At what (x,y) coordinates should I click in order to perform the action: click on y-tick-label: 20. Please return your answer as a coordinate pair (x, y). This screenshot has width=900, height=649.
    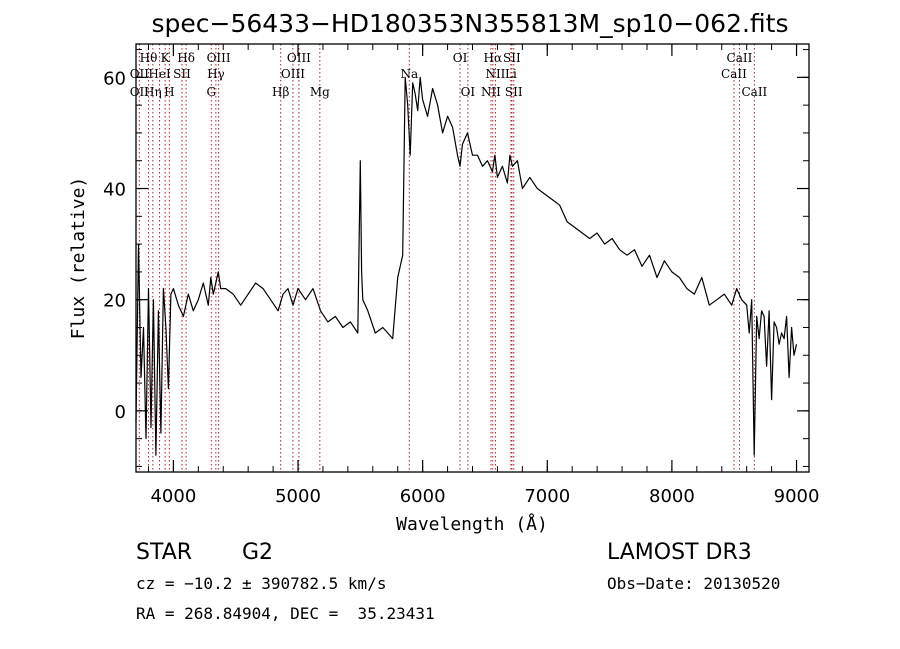
    Looking at the image, I should click on (114, 301).